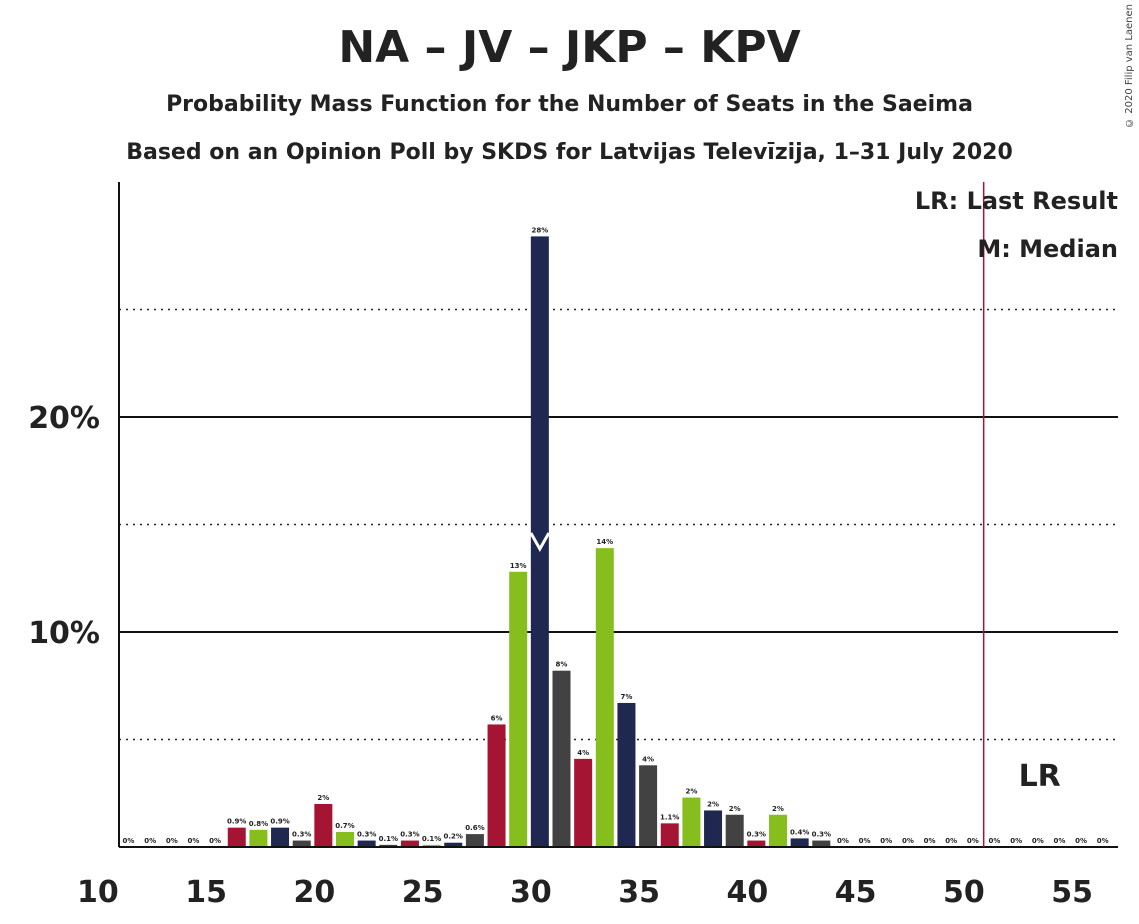  What do you see at coordinates (669, 817) in the screenshot?
I see `bar-label-seat-36: 1.1%` at bounding box center [669, 817].